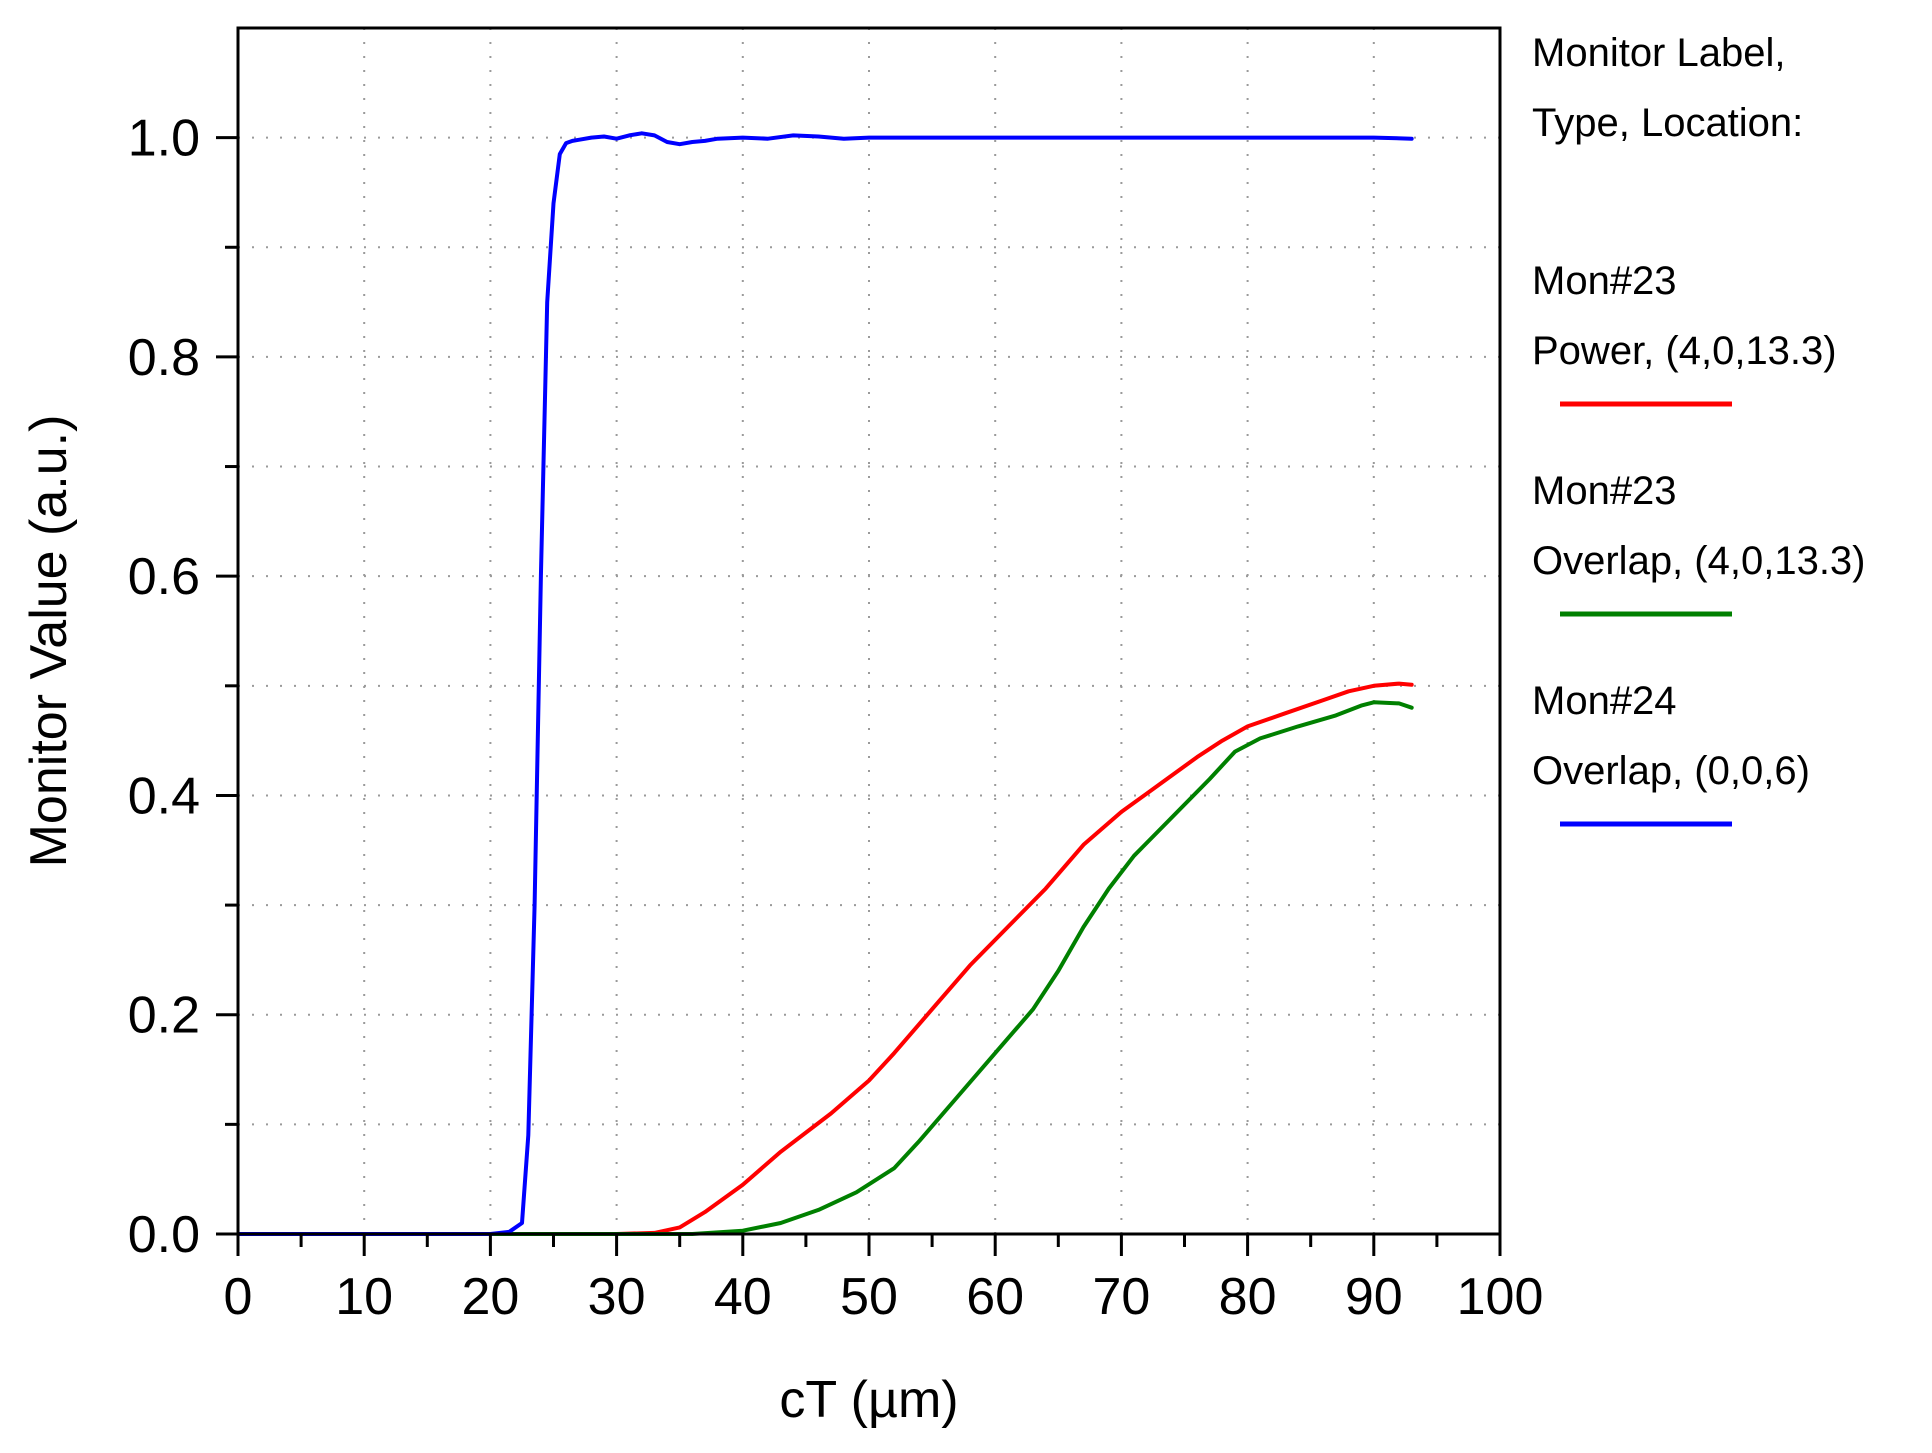  What do you see at coordinates (164, 1235) in the screenshot?
I see `y-tick-label: 0.0` at bounding box center [164, 1235].